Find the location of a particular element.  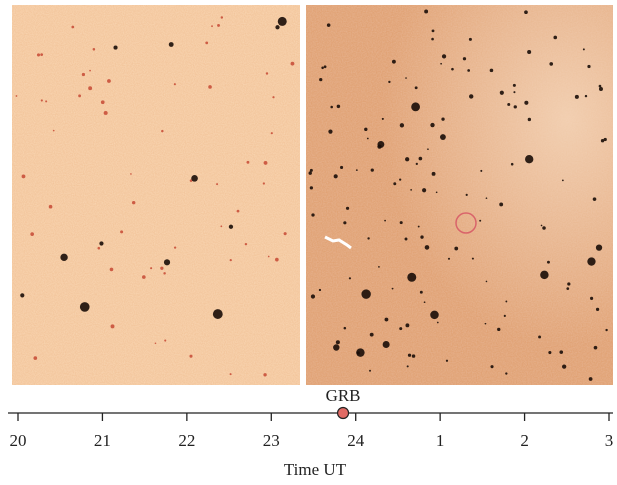

tick-label: 3 is located at coordinates (609, 440).